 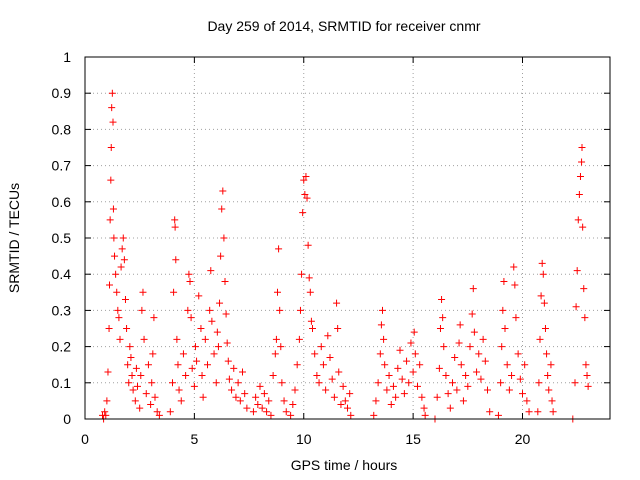 What do you see at coordinates (62, 383) in the screenshot?
I see `y-tick-label: 0.1` at bounding box center [62, 383].